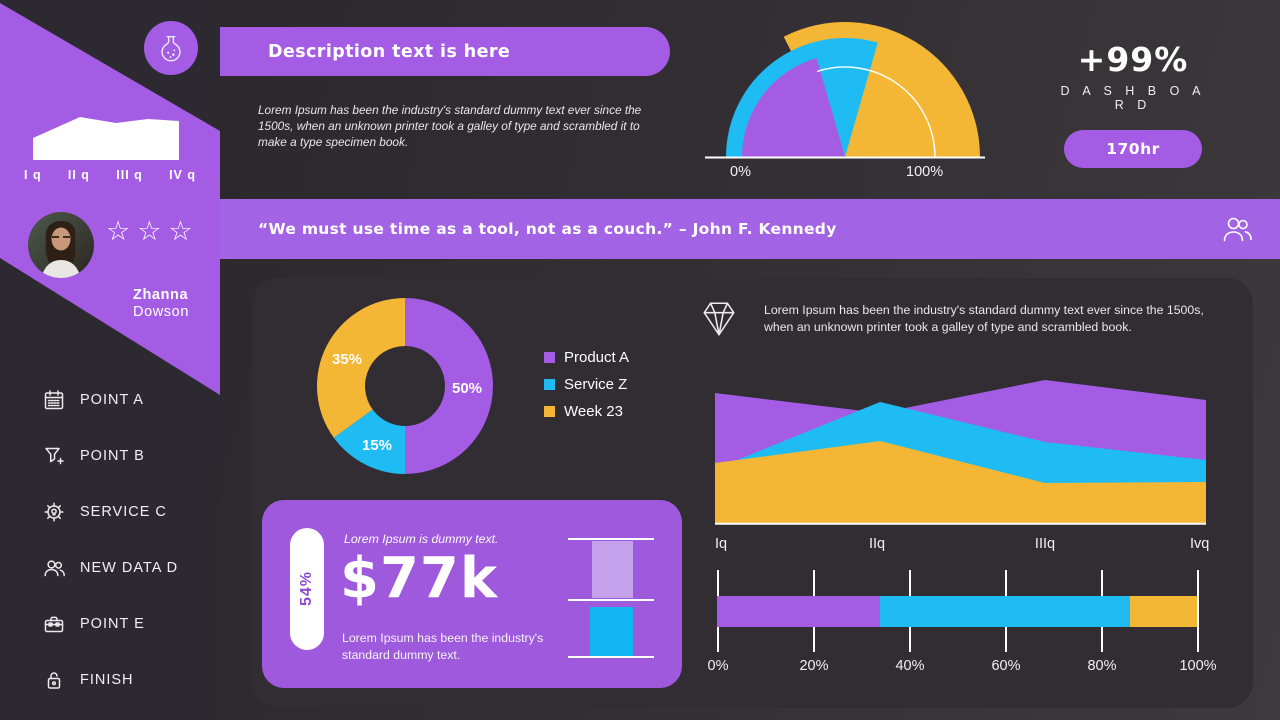 The image size is (1280, 720). What do you see at coordinates (1163, 611) in the screenshot?
I see `bar-segment-yellow` at bounding box center [1163, 611].